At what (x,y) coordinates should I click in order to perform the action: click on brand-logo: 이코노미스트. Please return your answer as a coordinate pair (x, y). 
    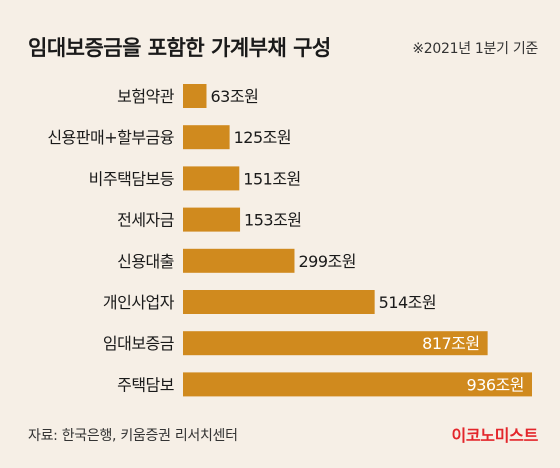
    Looking at the image, I should click on (494, 435).